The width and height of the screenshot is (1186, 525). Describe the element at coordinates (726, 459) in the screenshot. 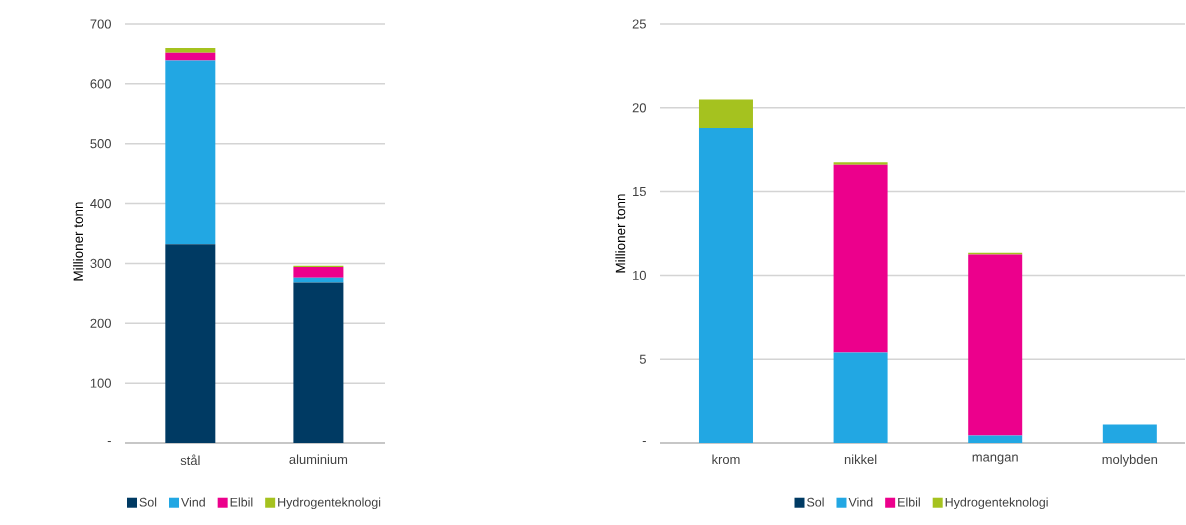

I see `x-tick-label: krom` at that location.